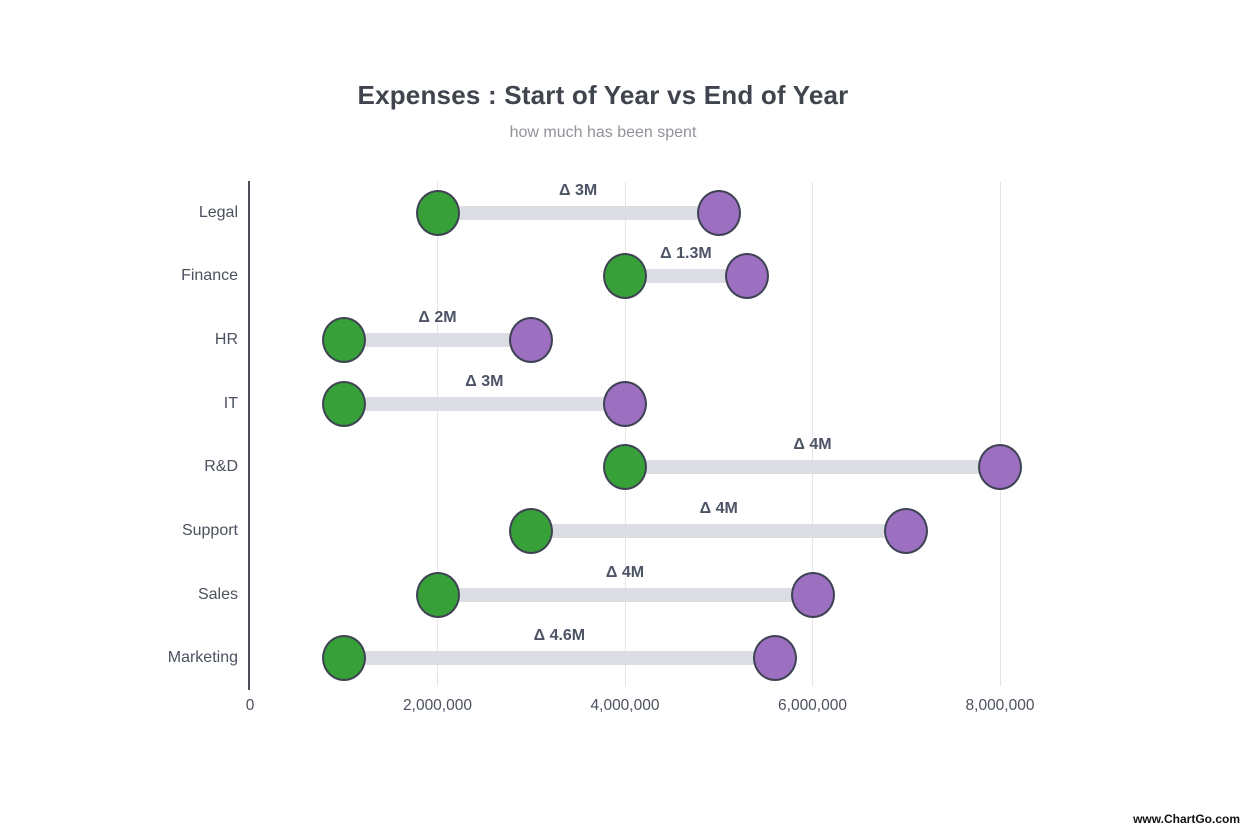 The height and width of the screenshot is (838, 1248). What do you see at coordinates (1186, 819) in the screenshot?
I see `watermark: www.ChartGo.com` at bounding box center [1186, 819].